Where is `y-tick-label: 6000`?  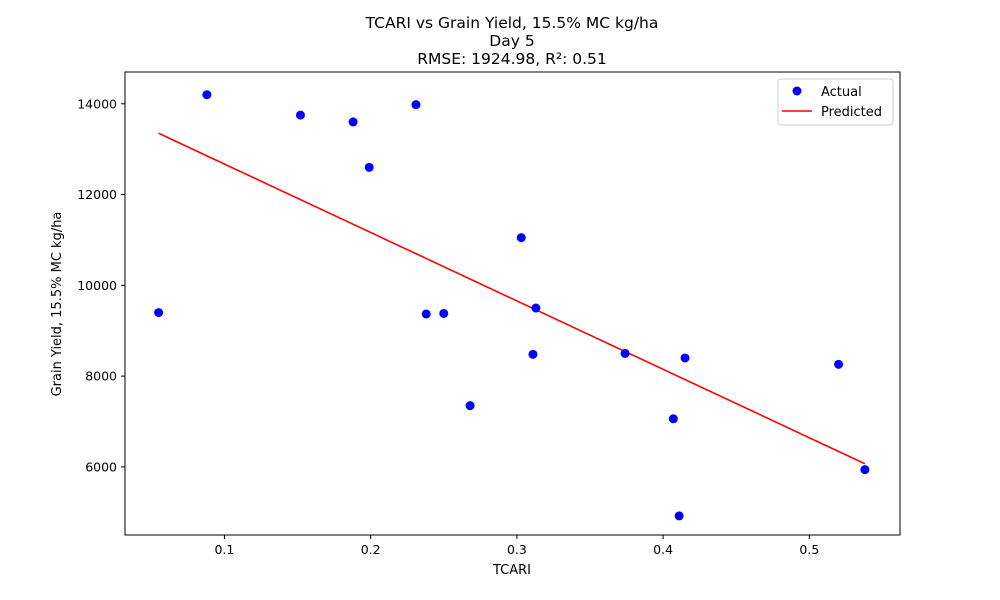 y-tick-label: 6000 is located at coordinates (101, 466).